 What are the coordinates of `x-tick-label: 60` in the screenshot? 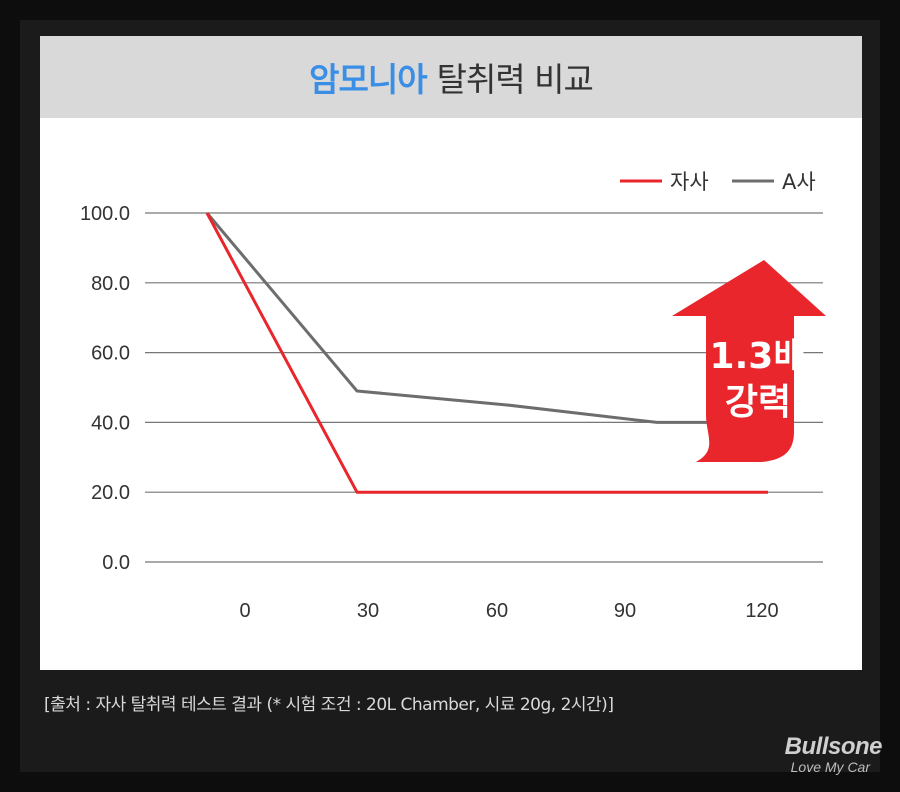 It's located at (497, 611).